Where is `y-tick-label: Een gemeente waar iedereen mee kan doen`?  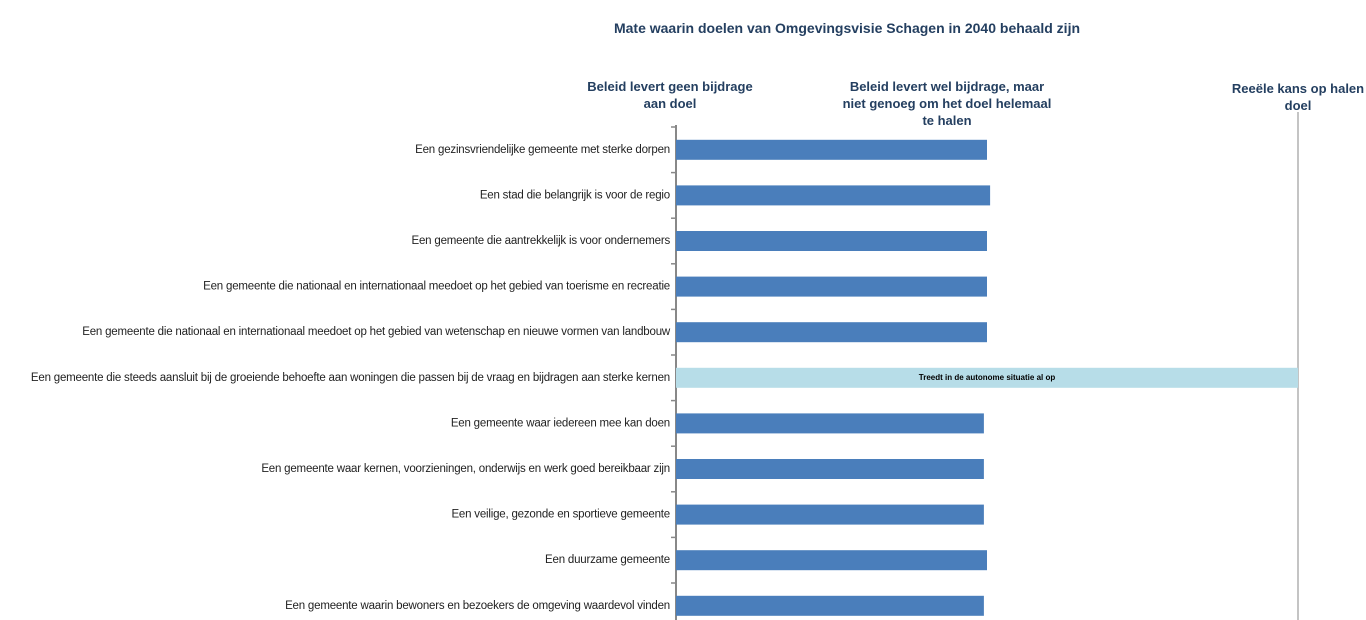
y-tick-label: Een gemeente waar iedereen mee kan doen is located at coordinates (560, 423).